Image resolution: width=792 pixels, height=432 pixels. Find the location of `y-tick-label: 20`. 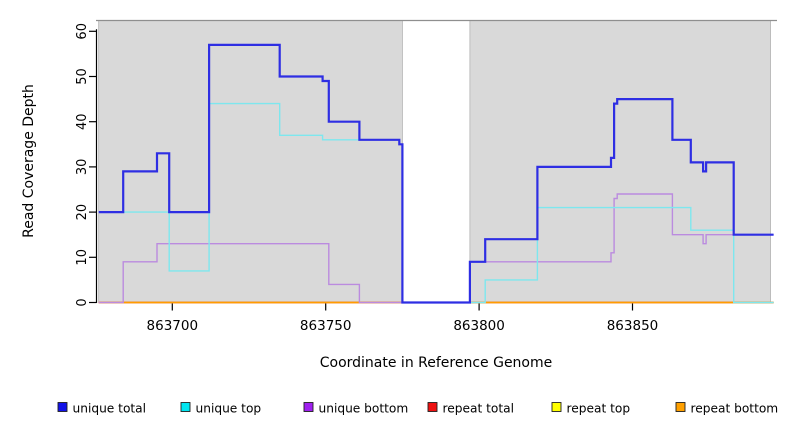

y-tick-label: 20 is located at coordinates (82, 212).